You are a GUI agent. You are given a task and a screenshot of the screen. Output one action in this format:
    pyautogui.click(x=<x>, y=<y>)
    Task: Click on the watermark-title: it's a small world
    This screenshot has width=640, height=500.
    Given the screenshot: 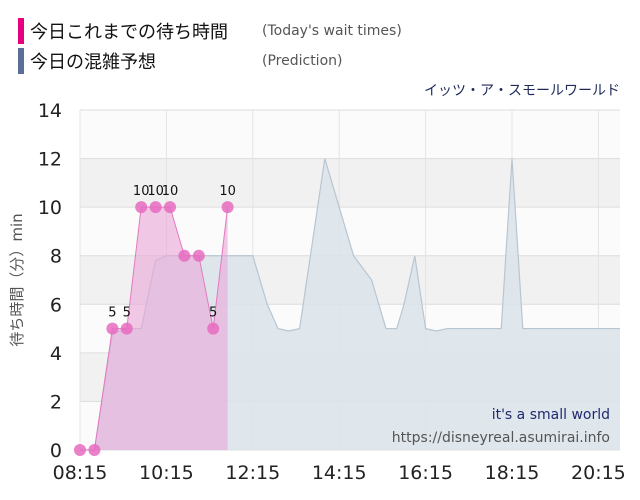 What is the action you would take?
    pyautogui.click(x=551, y=415)
    